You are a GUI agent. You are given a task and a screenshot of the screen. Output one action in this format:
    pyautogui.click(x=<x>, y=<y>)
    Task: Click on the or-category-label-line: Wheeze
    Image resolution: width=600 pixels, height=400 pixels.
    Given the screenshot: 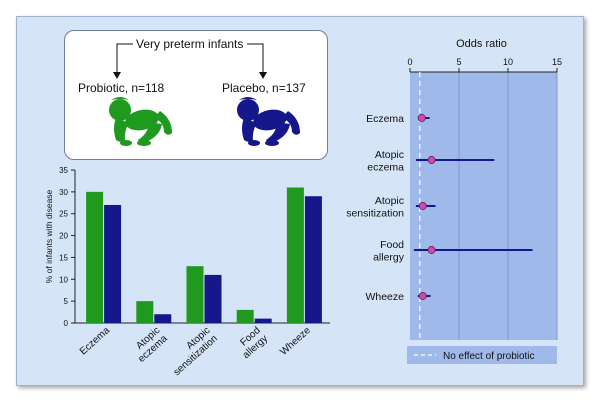 What is the action you would take?
    pyautogui.click(x=384, y=297)
    